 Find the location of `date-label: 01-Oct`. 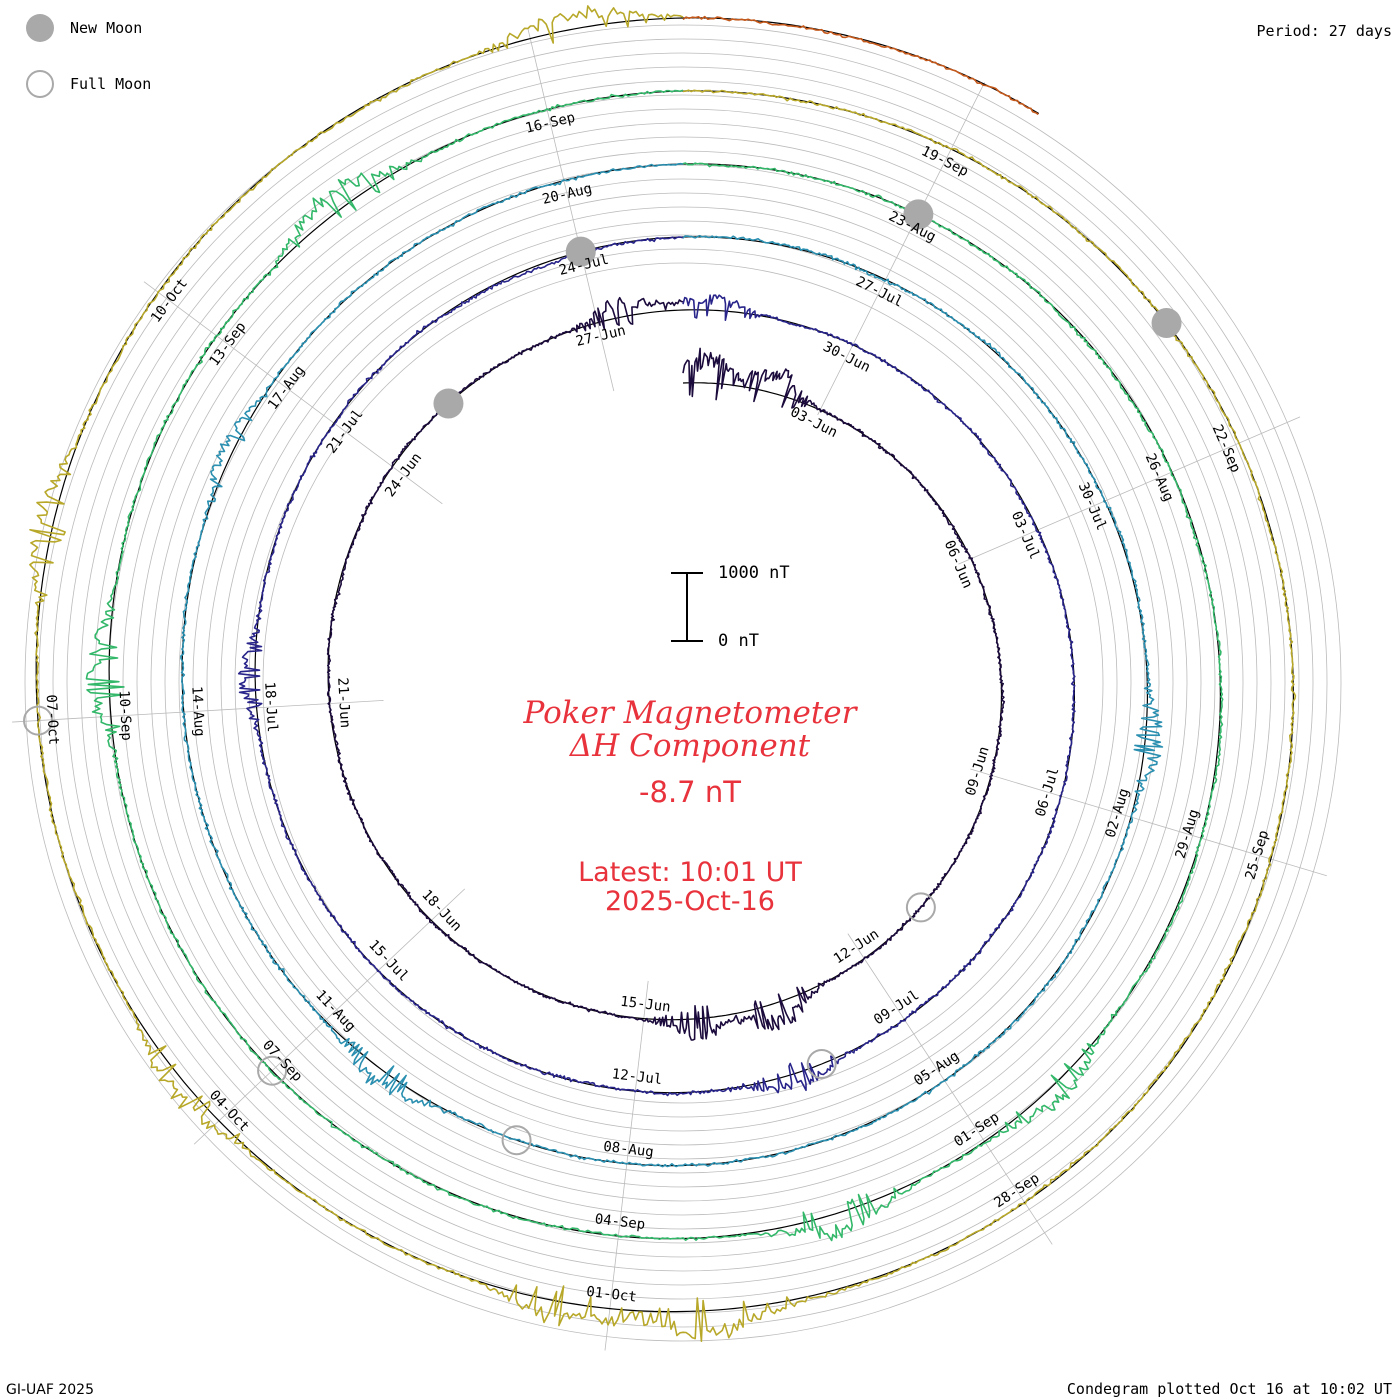

date-label: 01-Oct is located at coordinates (611, 1295).